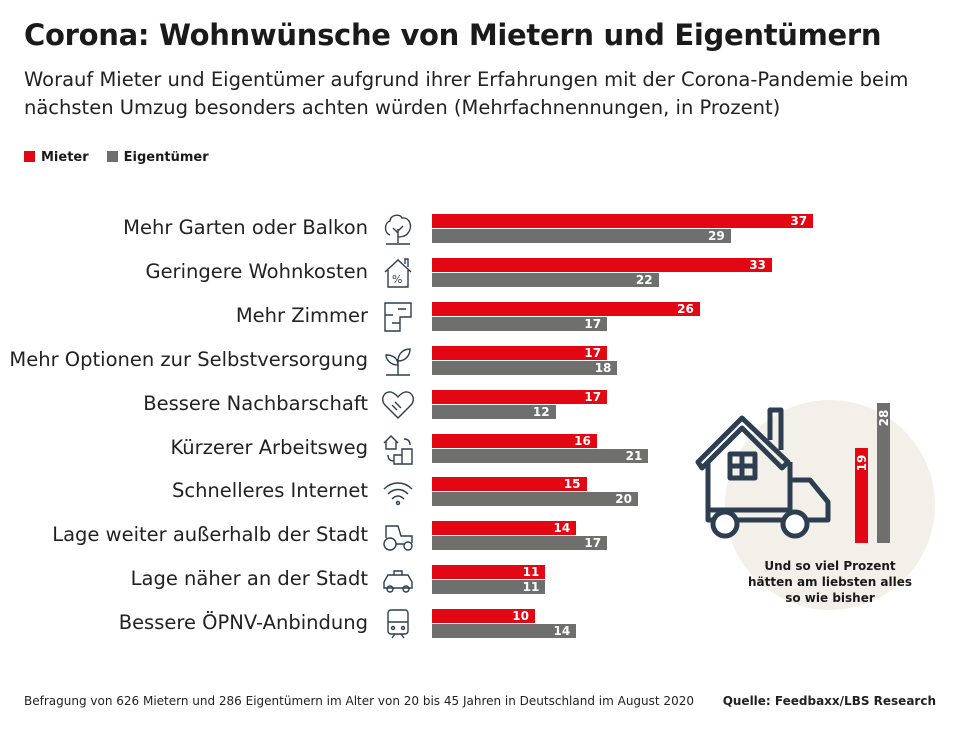 The height and width of the screenshot is (730, 960). Describe the element at coordinates (520, 616) in the screenshot. I see `data-label: 10` at that location.